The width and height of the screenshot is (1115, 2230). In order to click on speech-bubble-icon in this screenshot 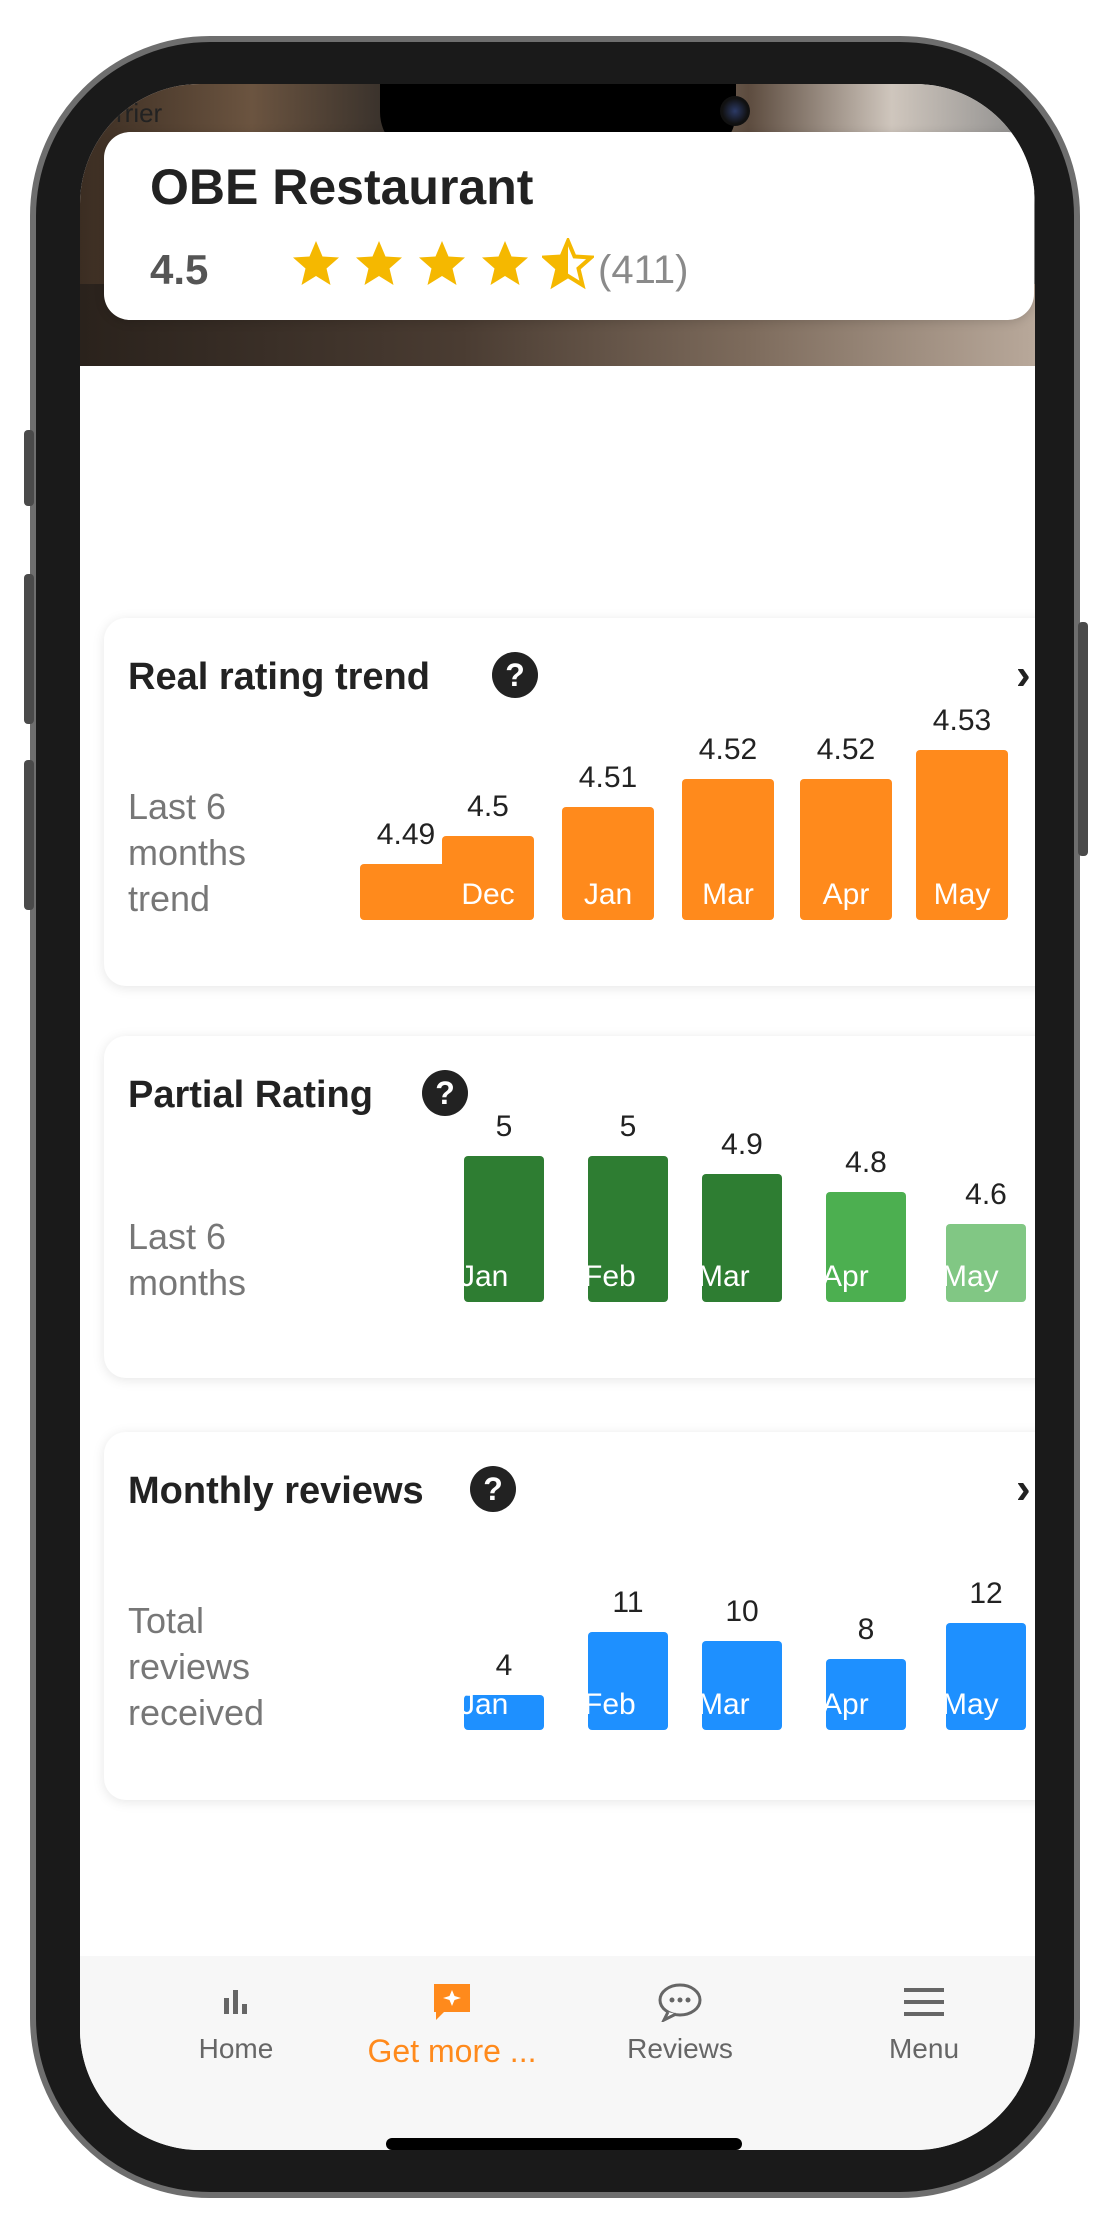, I will do `click(680, 2003)`.